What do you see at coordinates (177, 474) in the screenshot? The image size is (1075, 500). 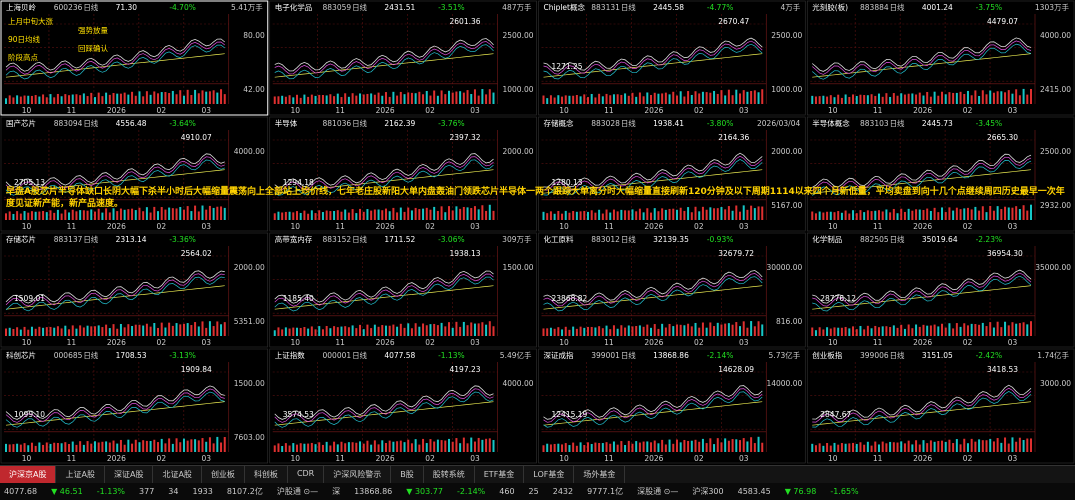 I see `tab: 北证A股` at bounding box center [177, 474].